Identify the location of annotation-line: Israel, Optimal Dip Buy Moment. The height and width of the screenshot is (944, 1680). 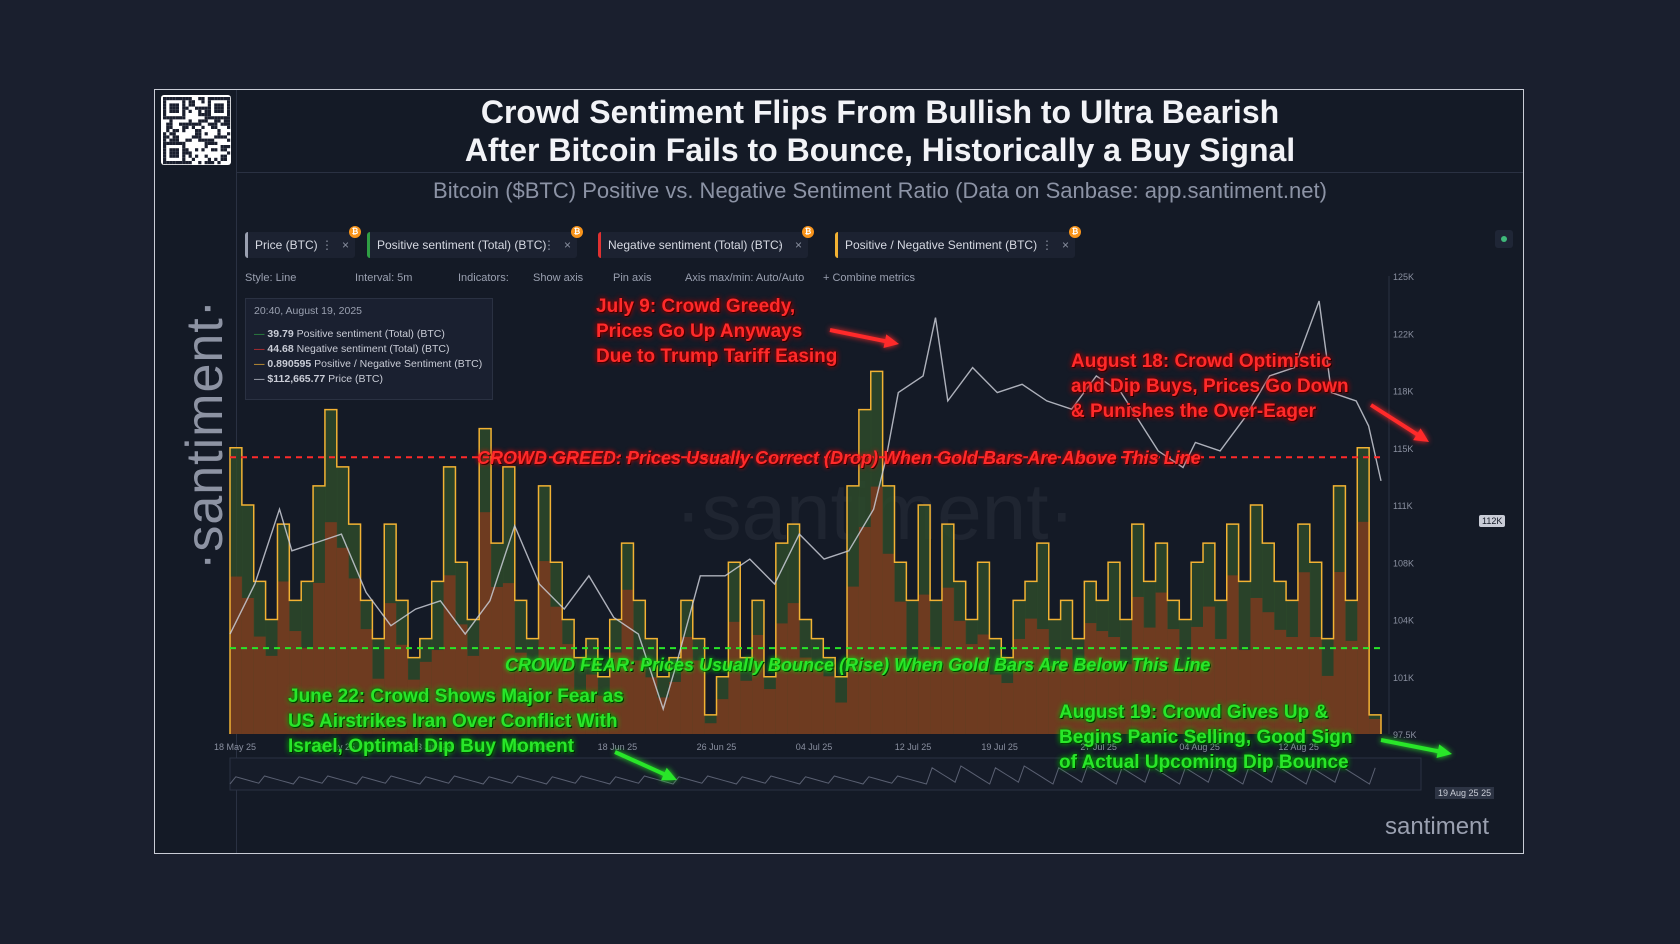
(431, 746).